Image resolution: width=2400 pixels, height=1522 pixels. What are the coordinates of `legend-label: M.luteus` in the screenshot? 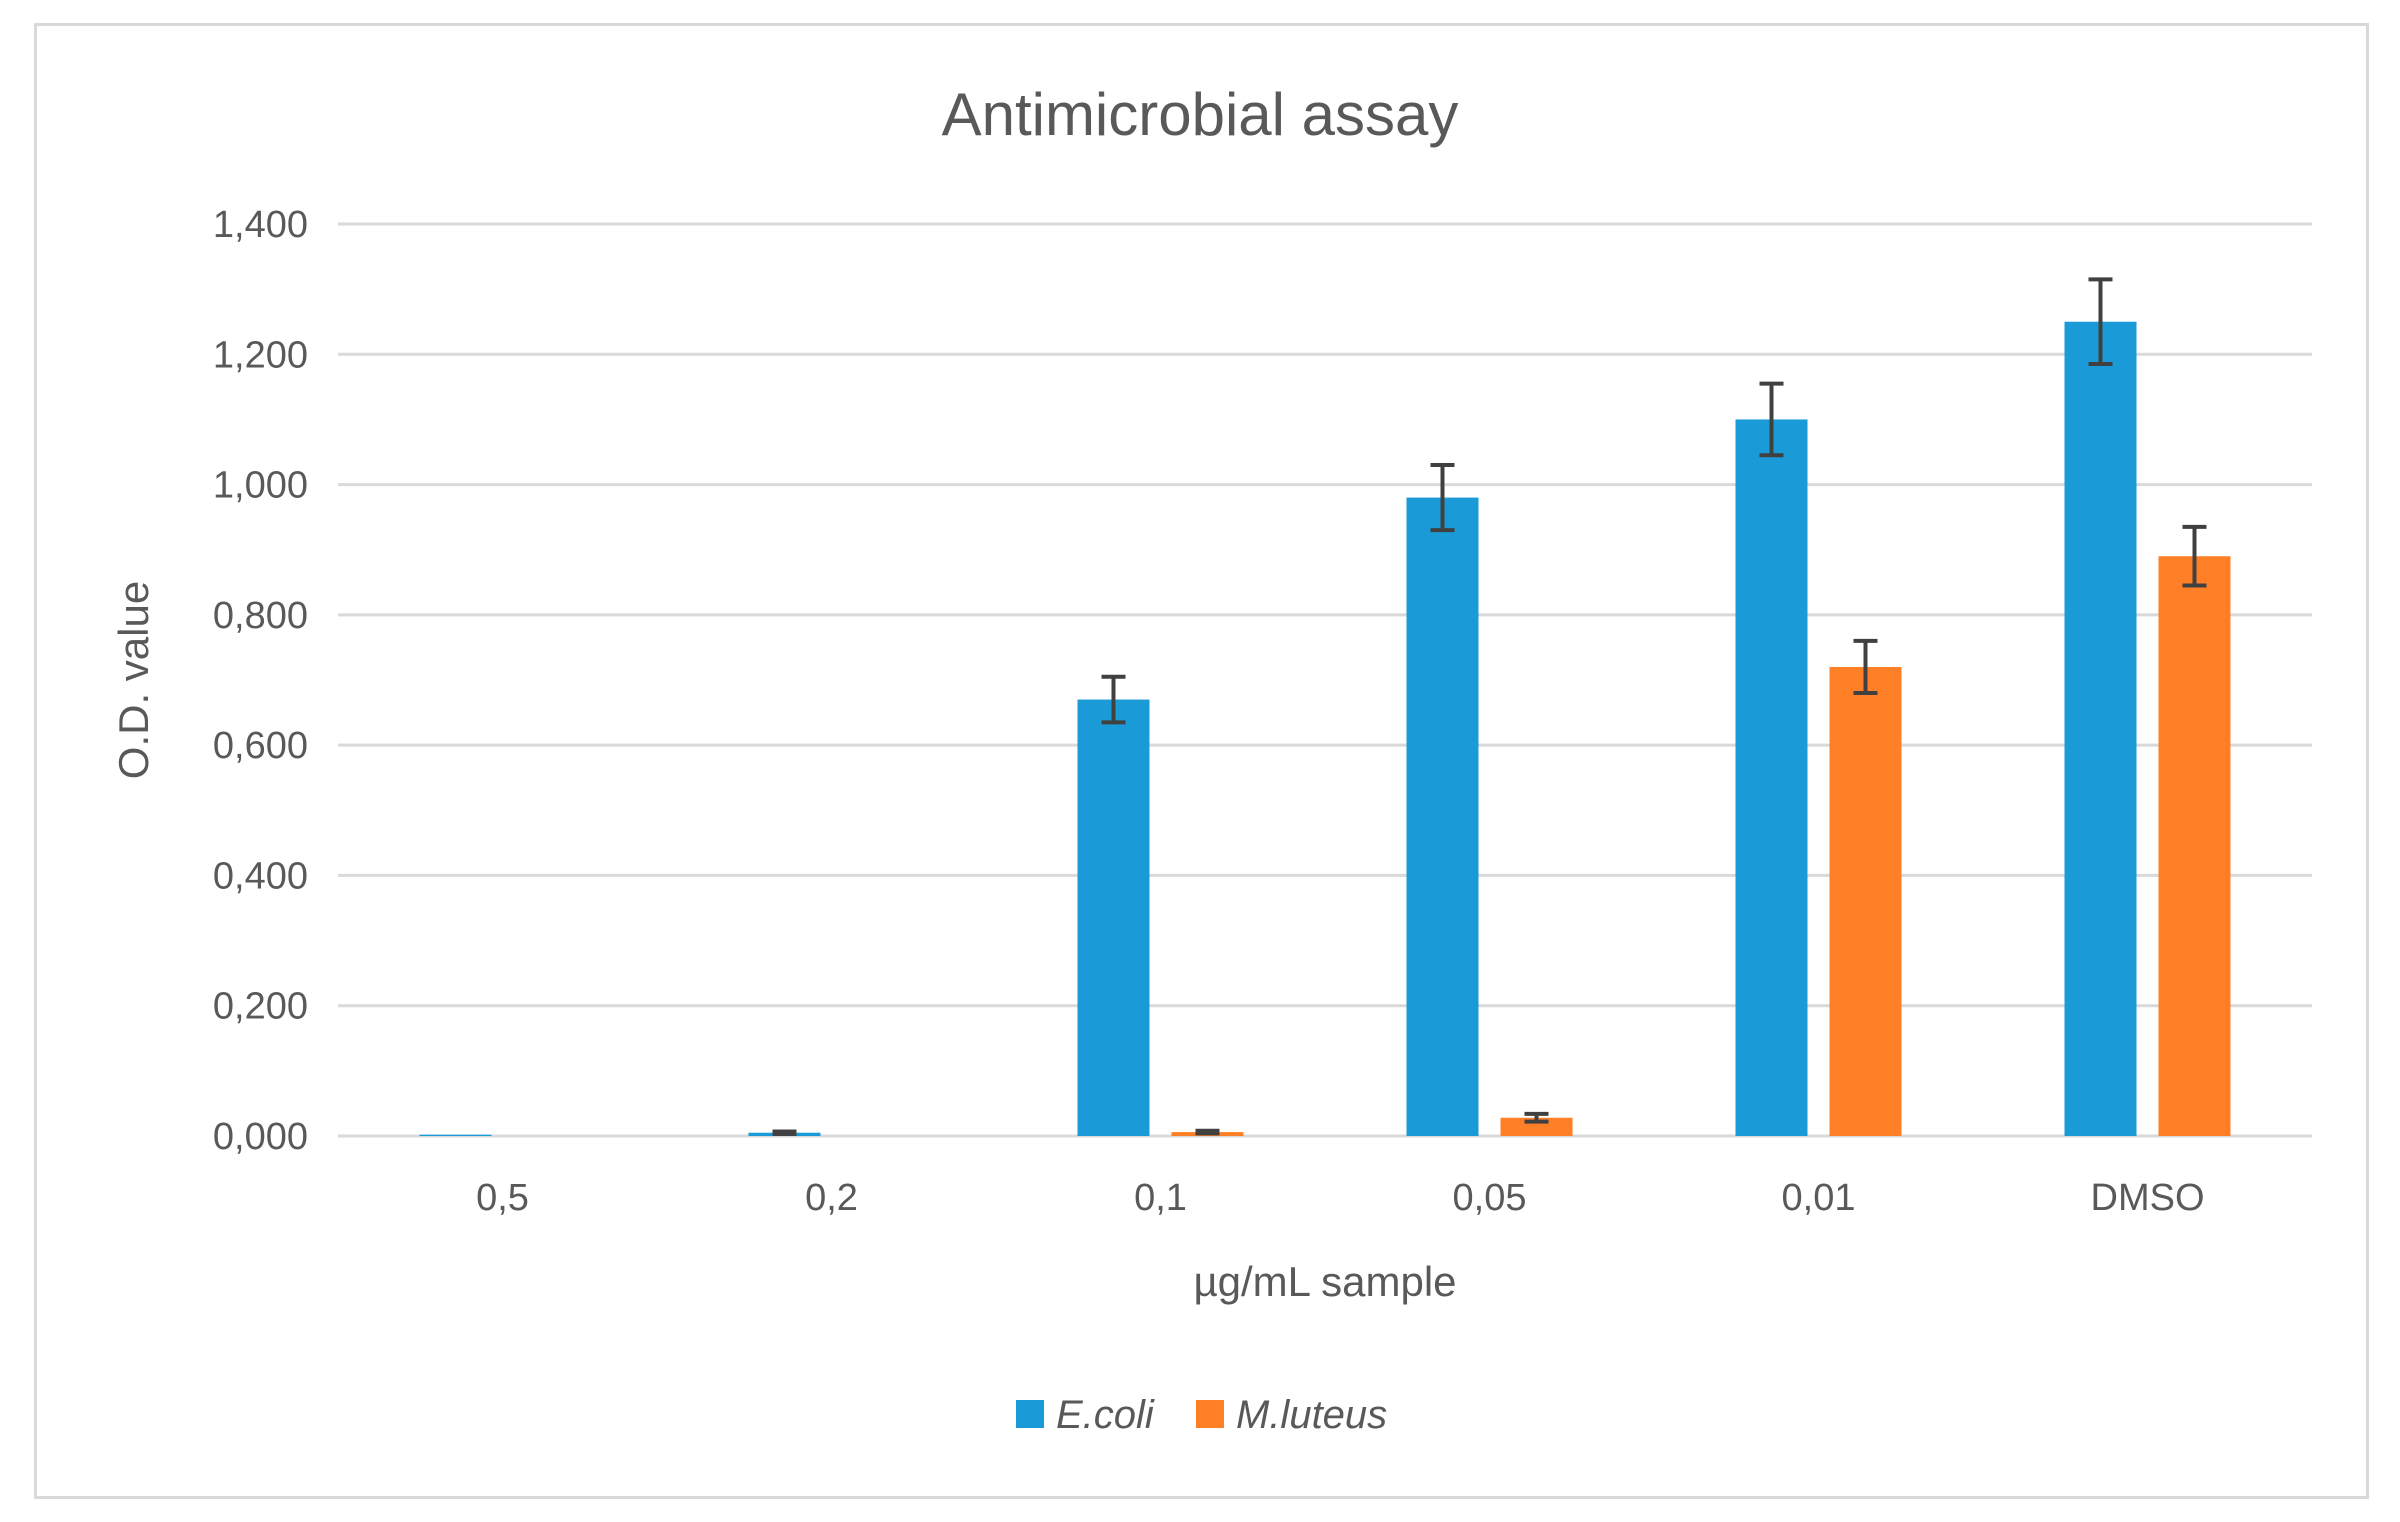 It's located at (1311, 1415).